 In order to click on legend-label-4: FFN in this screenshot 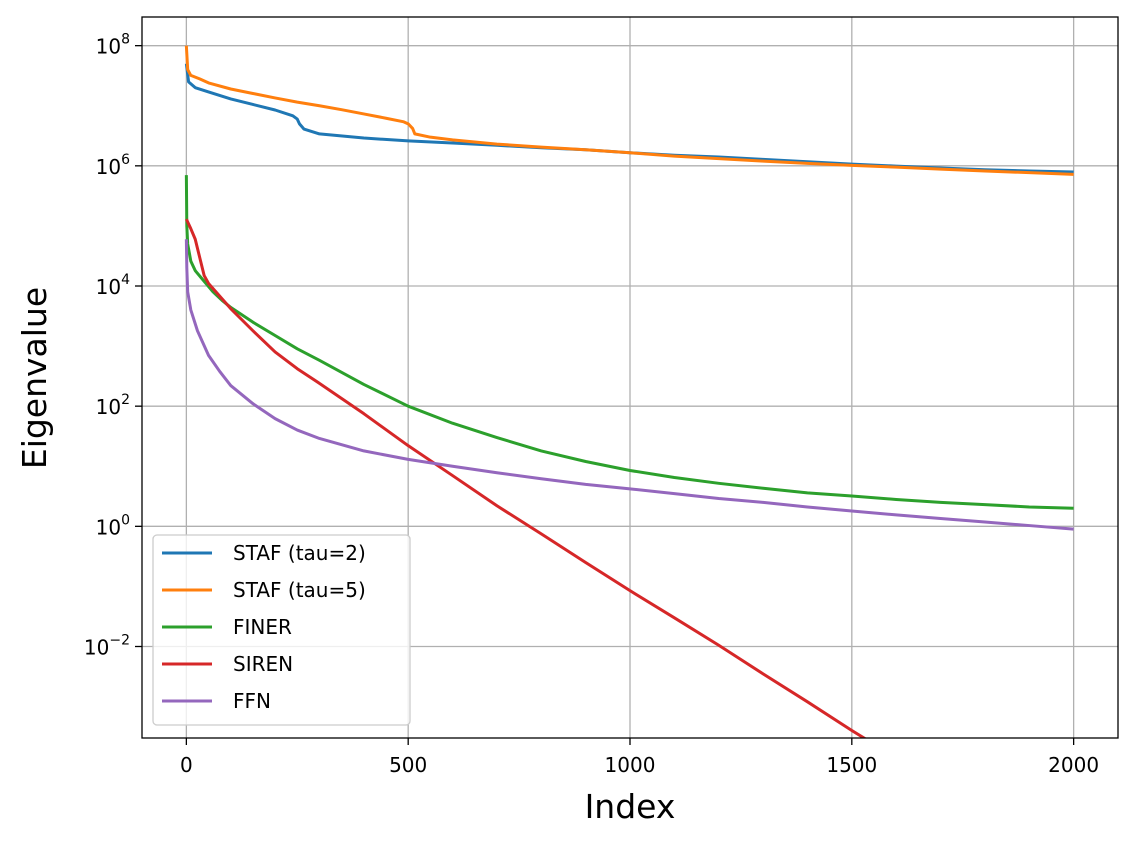, I will do `click(252, 701)`.